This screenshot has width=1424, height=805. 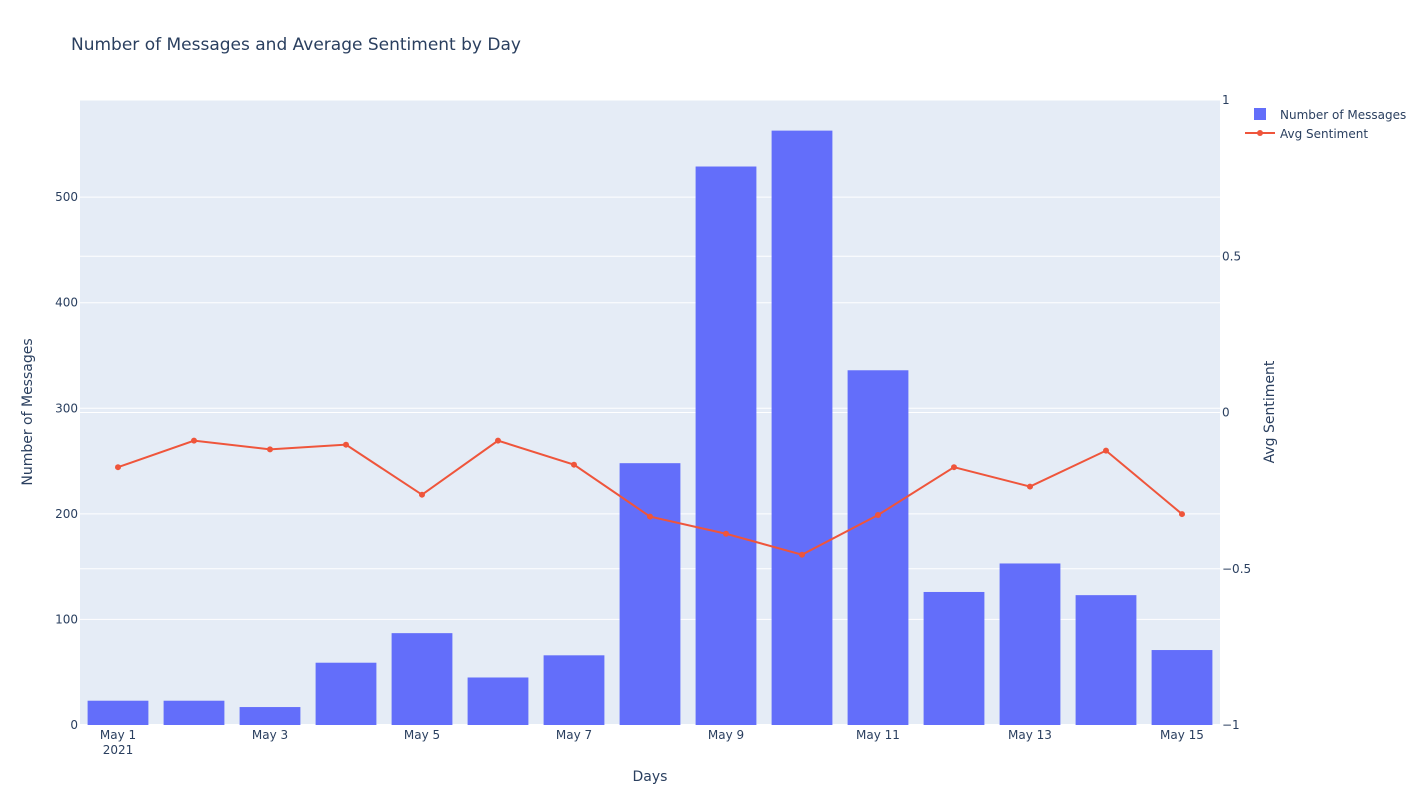 I want to click on legend: Number of Messages Avg Sentiment, so click(x=1325, y=124).